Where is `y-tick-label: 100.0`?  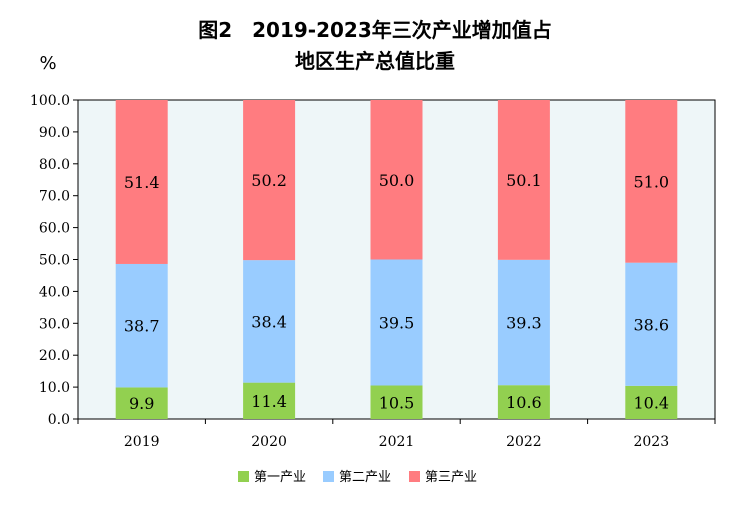 y-tick-label: 100.0 is located at coordinates (50, 101).